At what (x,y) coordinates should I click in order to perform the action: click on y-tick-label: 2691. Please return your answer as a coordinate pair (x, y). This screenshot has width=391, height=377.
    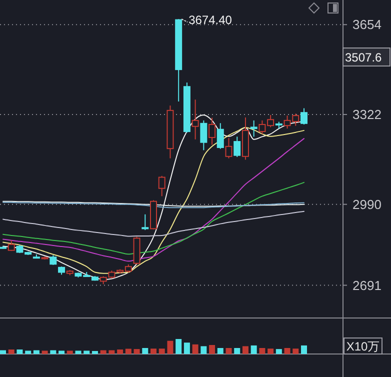
    Looking at the image, I should click on (367, 285).